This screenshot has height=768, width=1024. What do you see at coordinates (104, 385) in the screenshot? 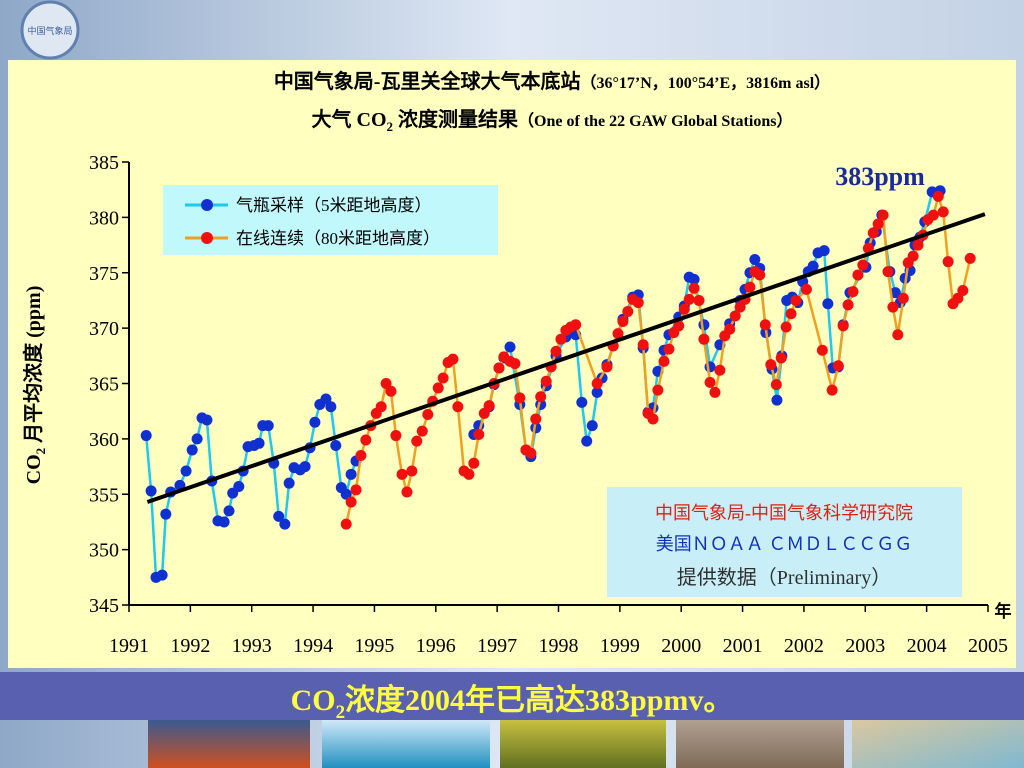
I see `y-tick-label: 365` at bounding box center [104, 385].